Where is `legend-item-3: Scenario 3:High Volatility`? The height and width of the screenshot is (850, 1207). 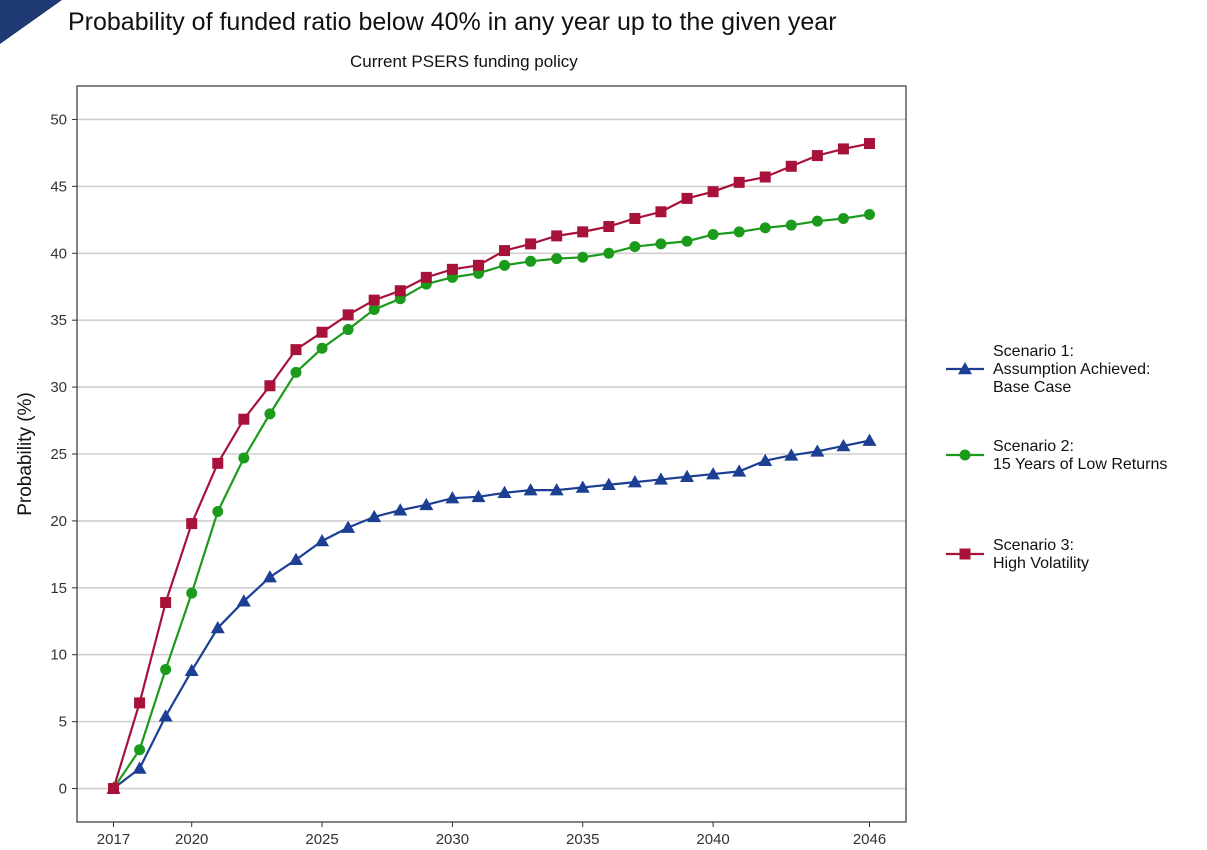
legend-item-3: Scenario 3:High Volatility is located at coordinates (1017, 554).